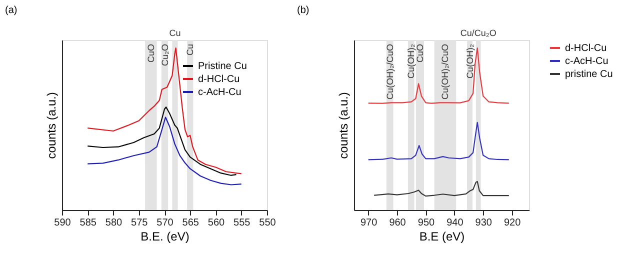 The height and width of the screenshot is (260, 640). What do you see at coordinates (426, 223) in the screenshot?
I see `x-tick-label: 950` at bounding box center [426, 223].